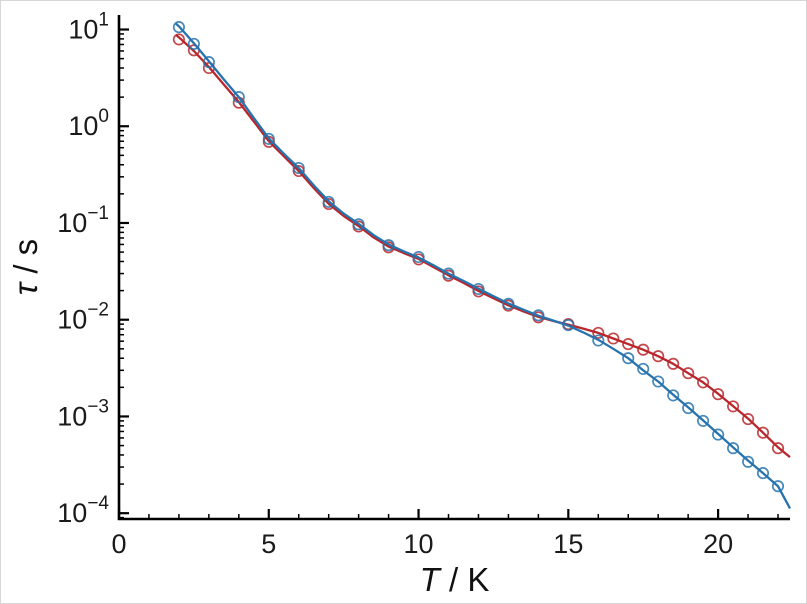  I want to click on svg-text: 10, so click(419, 544).